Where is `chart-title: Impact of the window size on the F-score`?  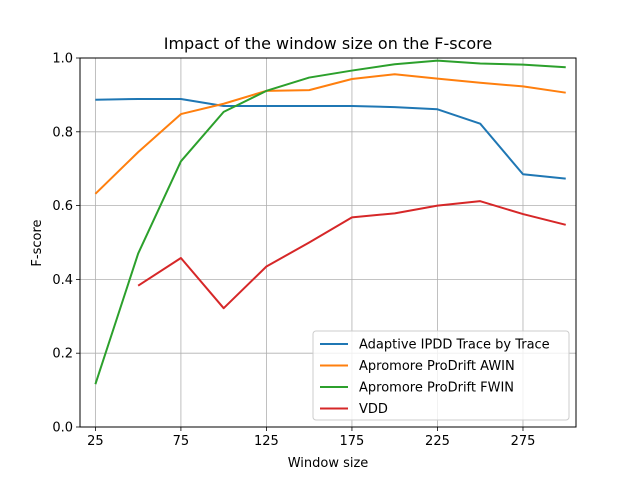
chart-title: Impact of the window size on the F-score is located at coordinates (328, 43).